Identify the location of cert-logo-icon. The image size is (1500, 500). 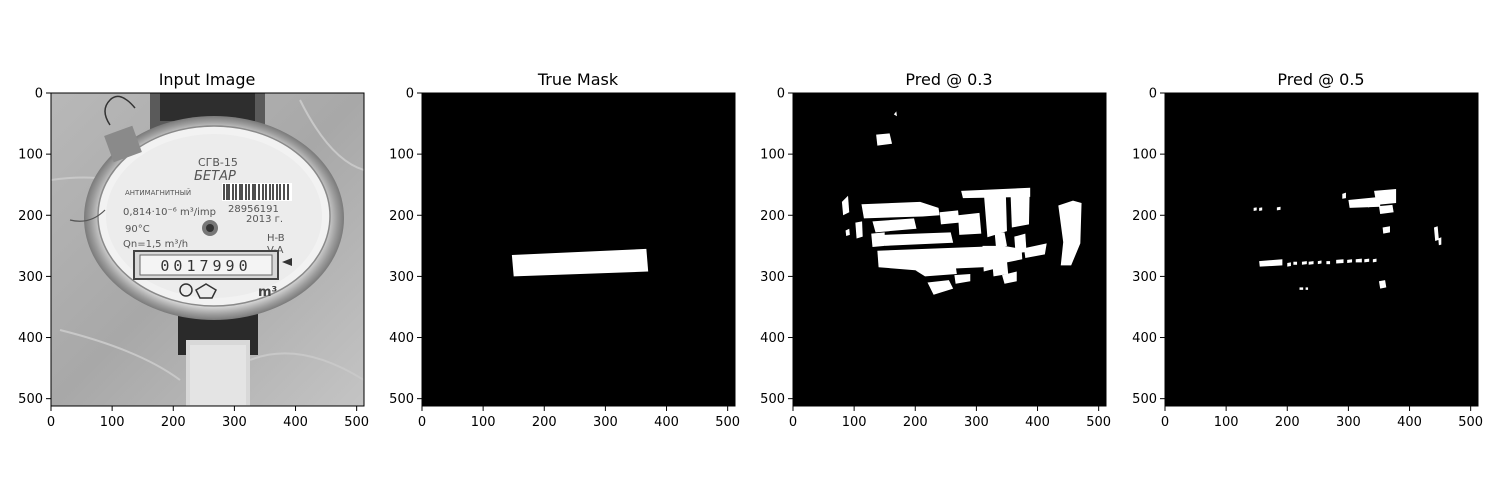
(186, 290).